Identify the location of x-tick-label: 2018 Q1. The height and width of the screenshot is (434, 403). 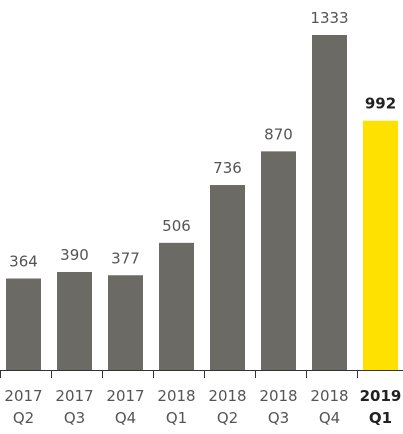
(176, 407).